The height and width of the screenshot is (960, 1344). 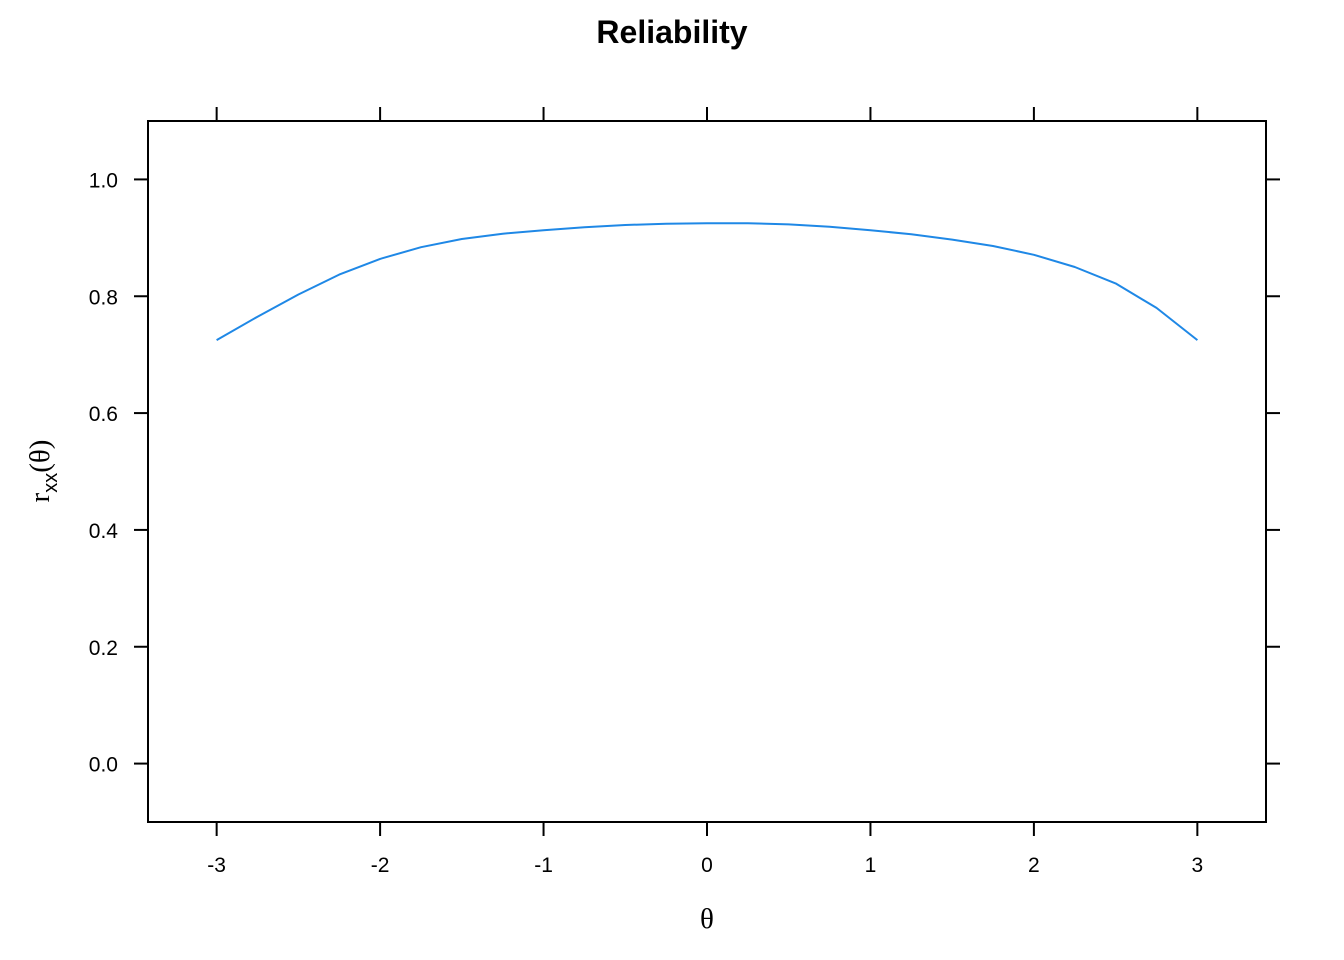 What do you see at coordinates (1198, 865) in the screenshot?
I see `x-tick-label: 3` at bounding box center [1198, 865].